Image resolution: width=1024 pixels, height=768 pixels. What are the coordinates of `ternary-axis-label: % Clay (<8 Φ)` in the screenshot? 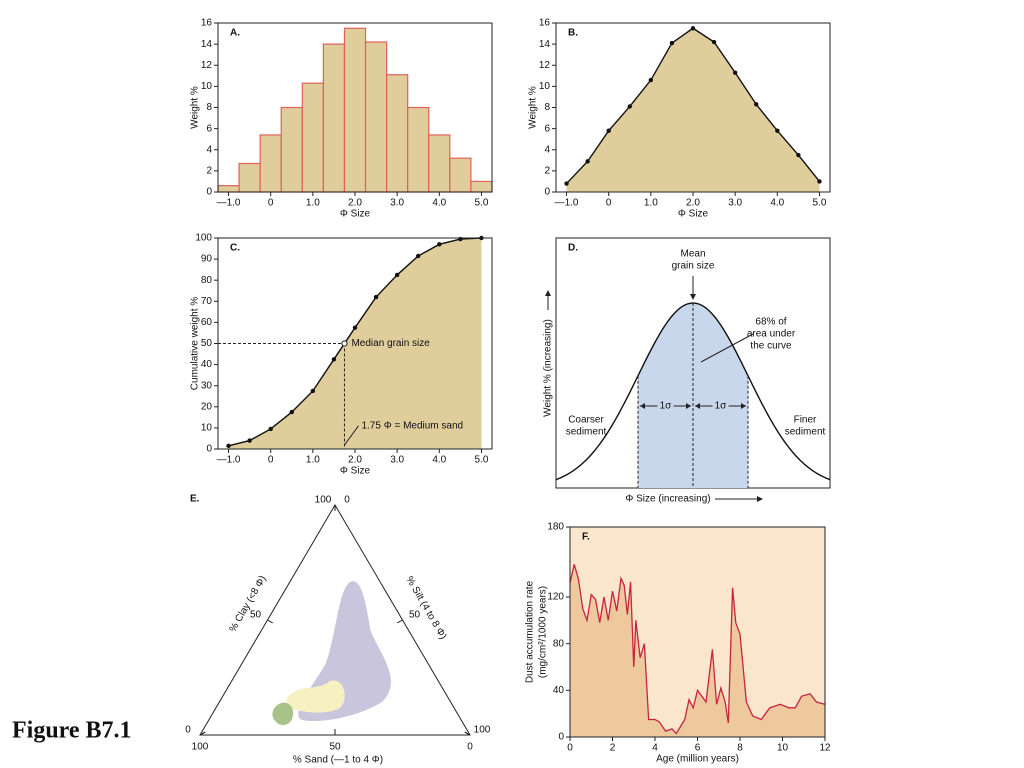 It's located at (248, 604).